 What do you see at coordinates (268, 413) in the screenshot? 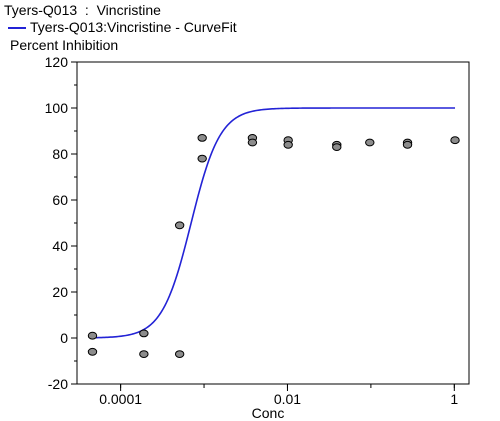
I see `x-axis-title: Conc` at bounding box center [268, 413].